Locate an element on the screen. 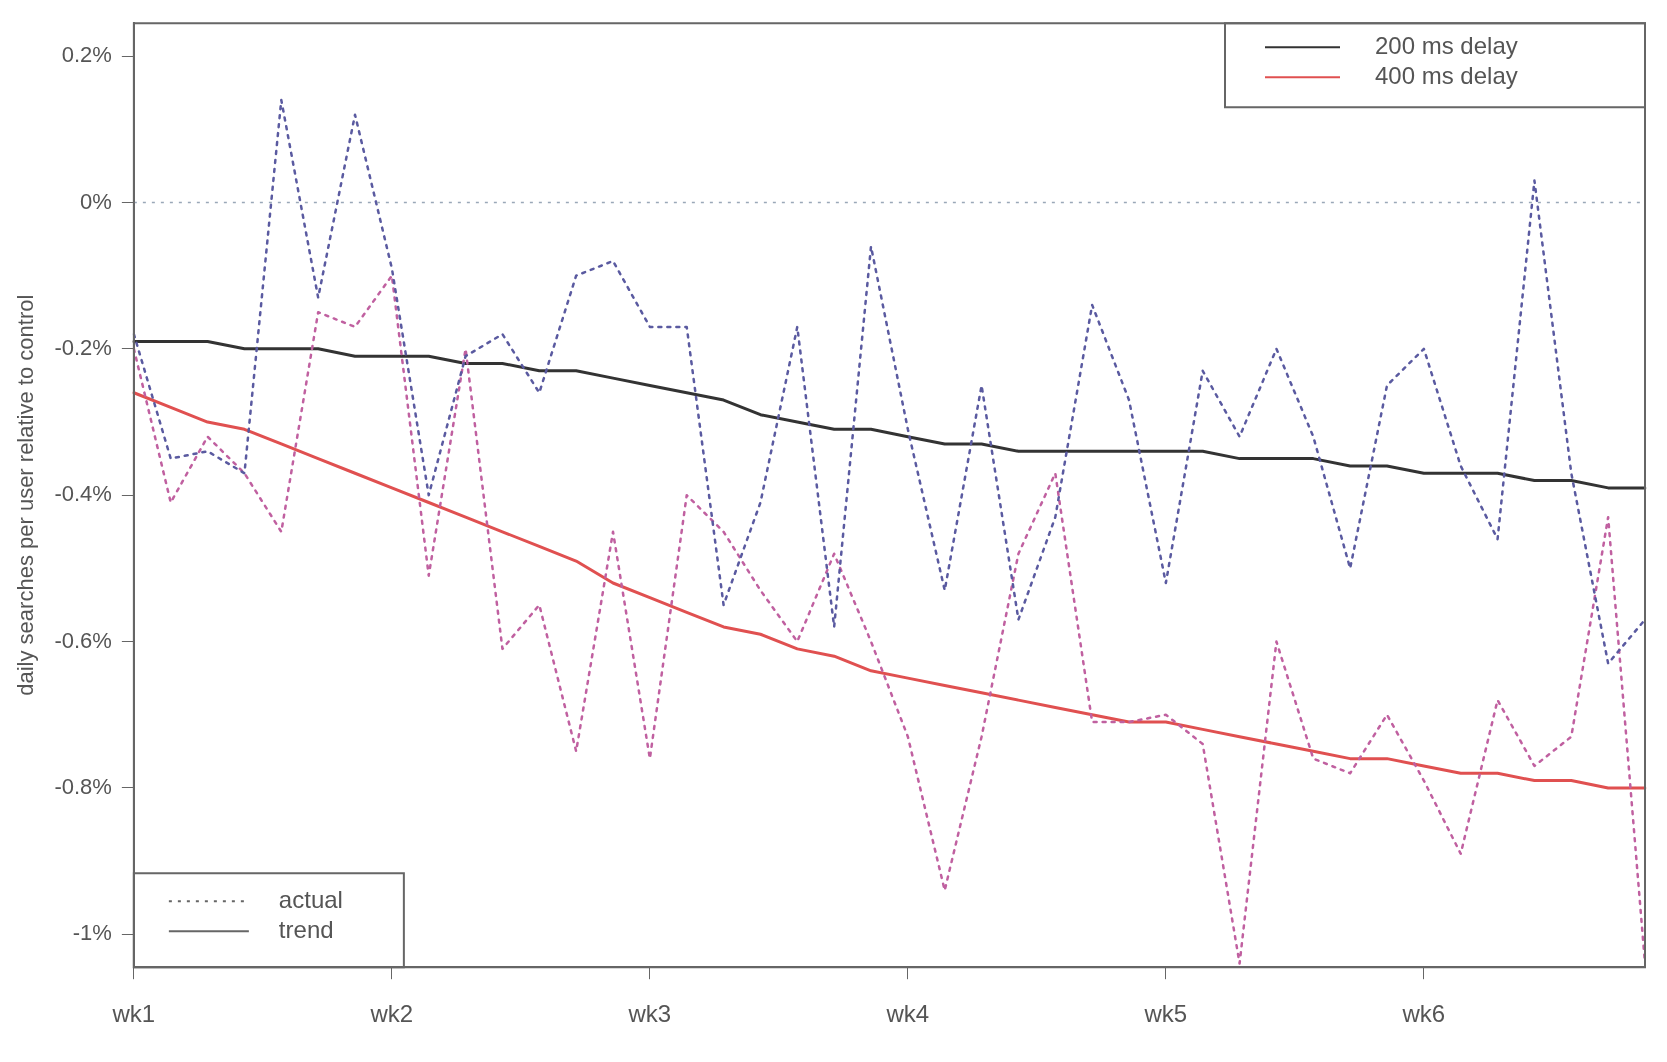 The height and width of the screenshot is (1062, 1667). y-tick-label: -0.8% is located at coordinates (83, 786).